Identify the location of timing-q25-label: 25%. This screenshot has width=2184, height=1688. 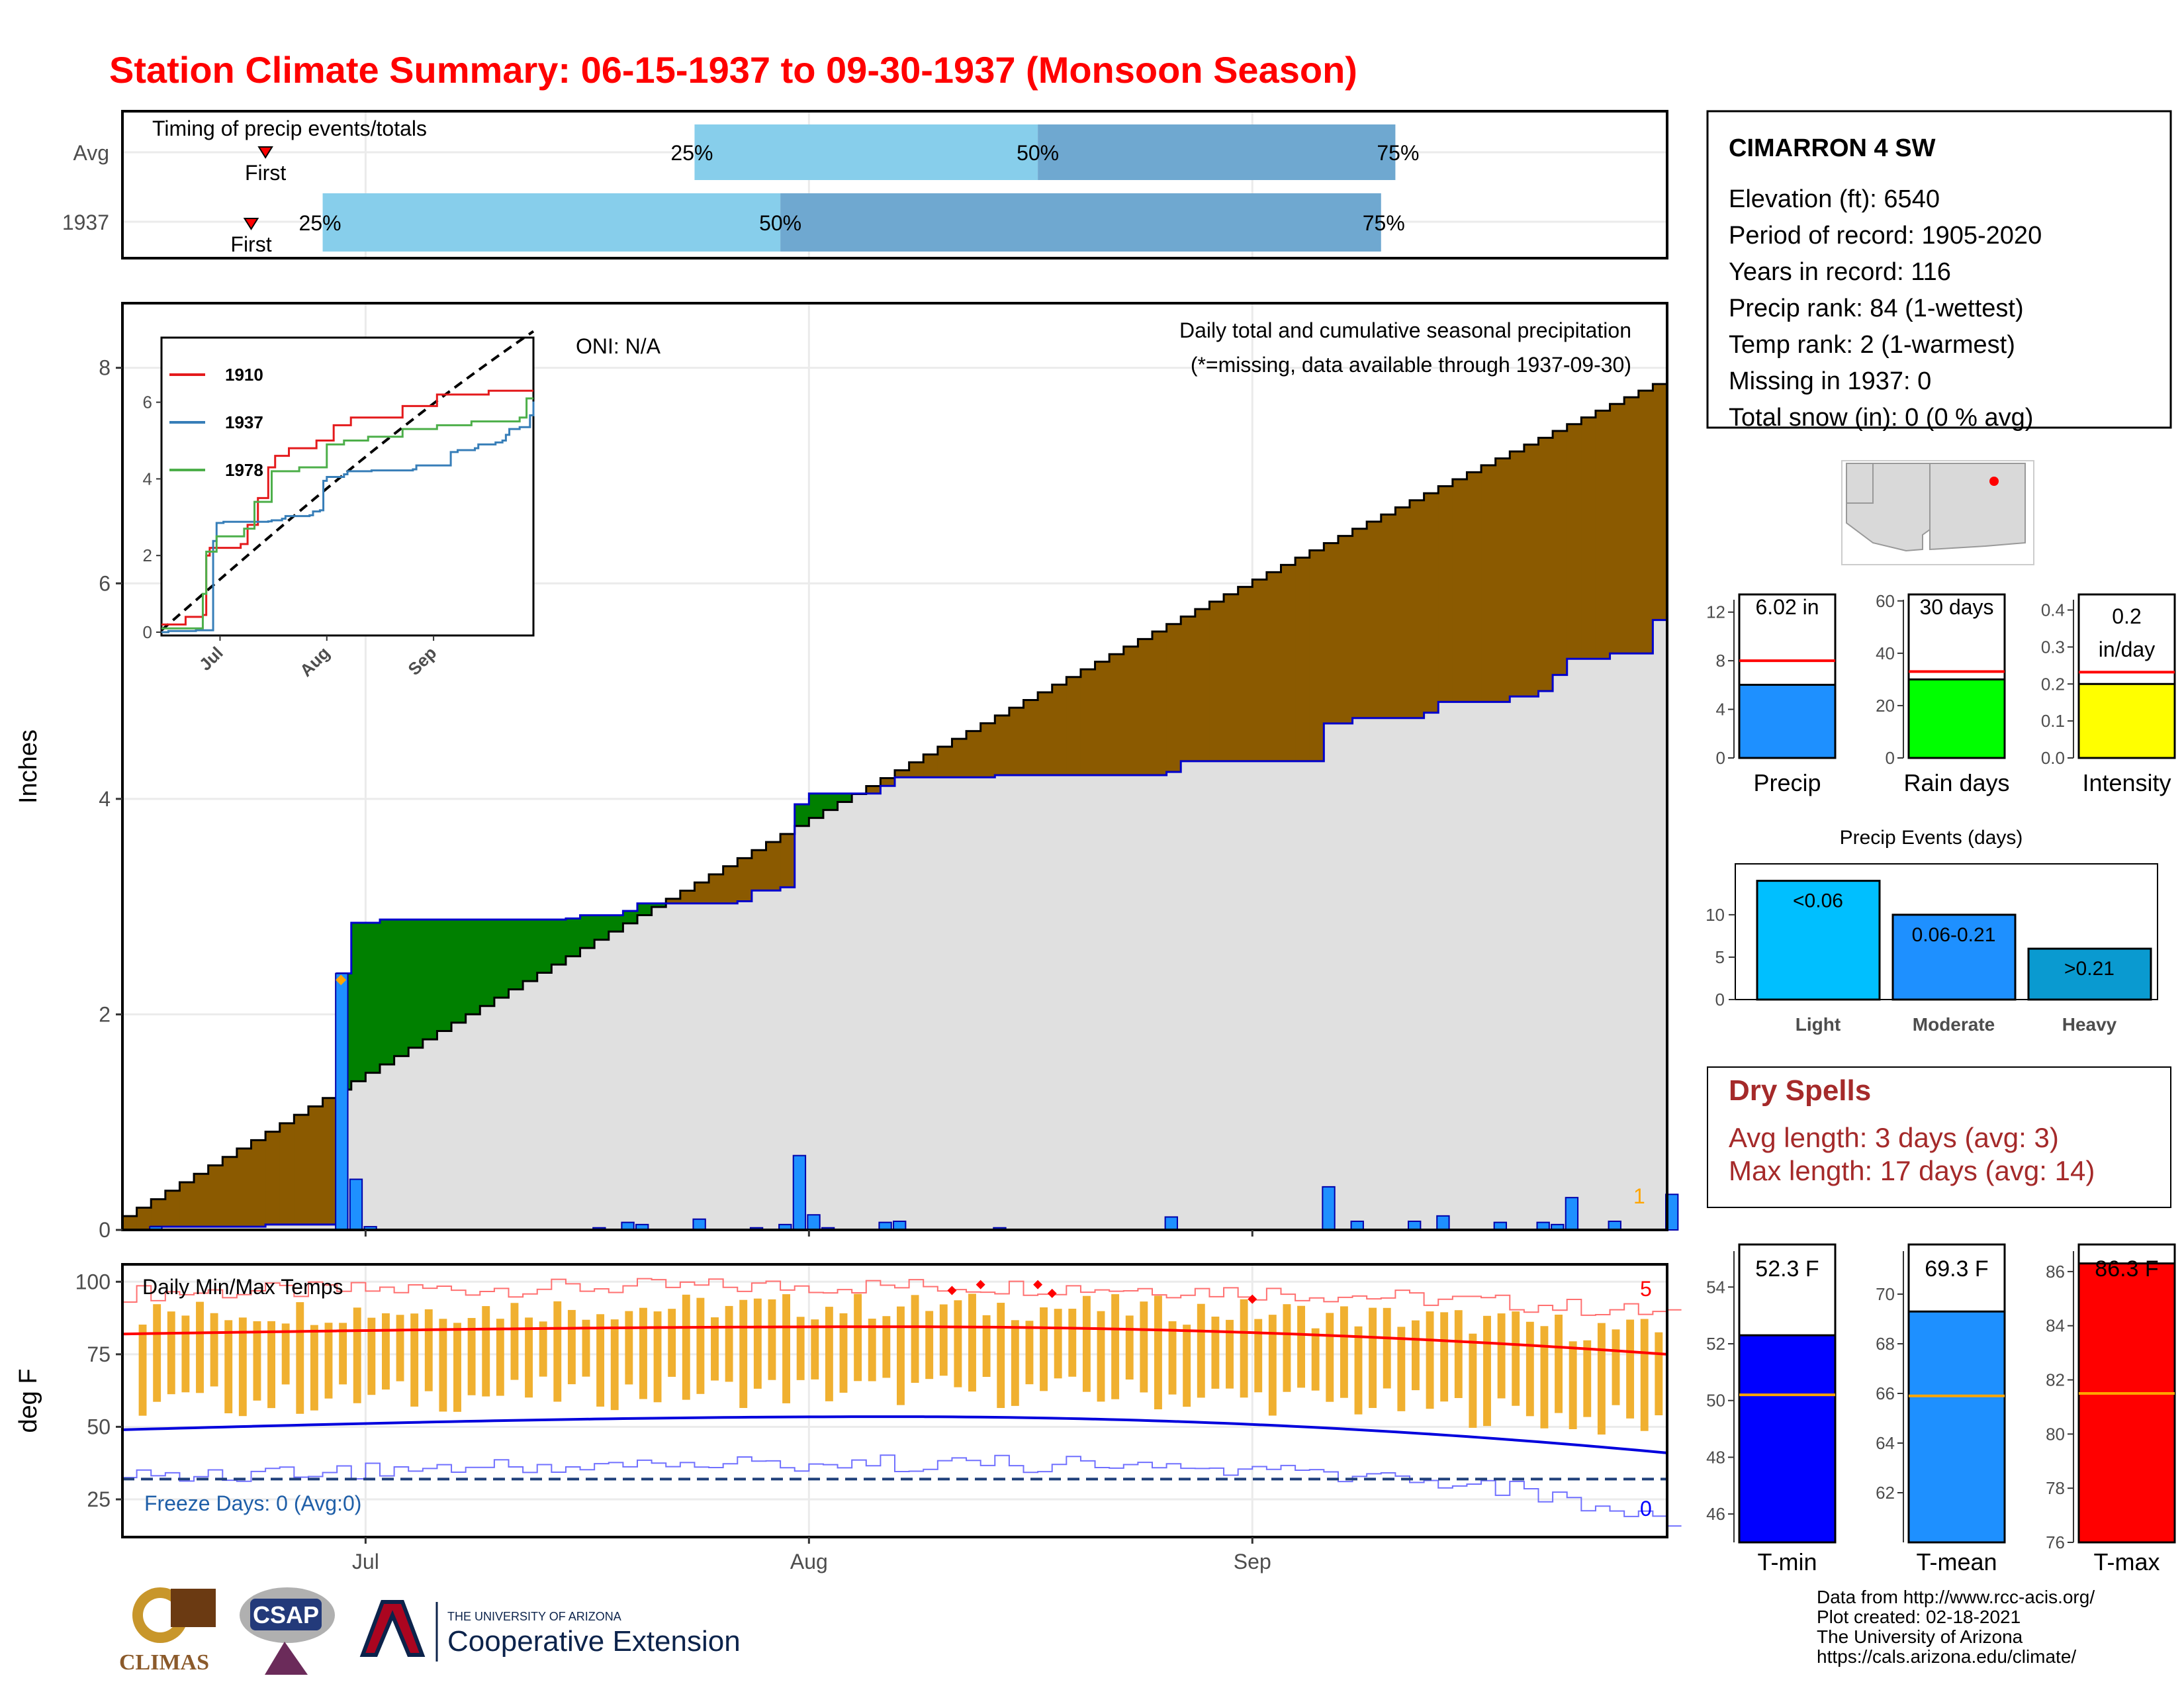
(320, 223).